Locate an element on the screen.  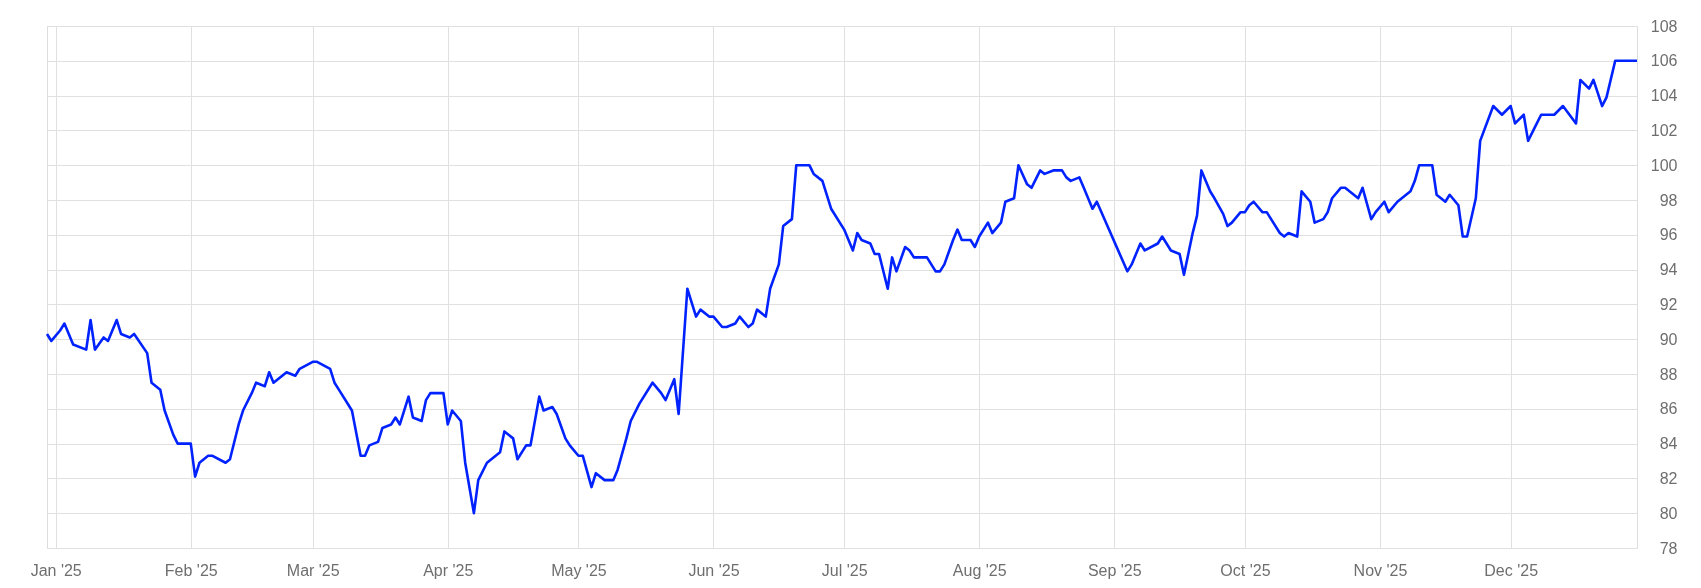
y-tick-label: 88 is located at coordinates (1668, 374).